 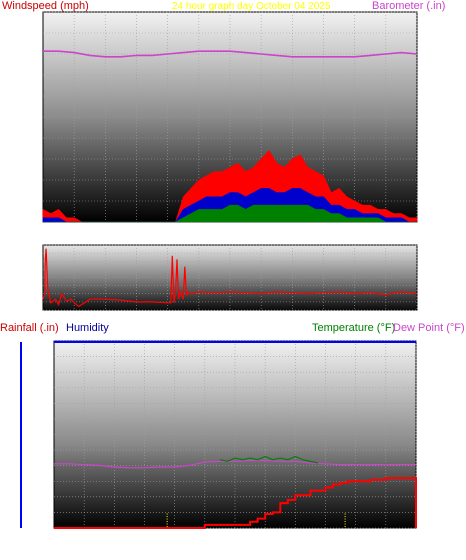 I want to click on humidity-axis-label: Humidity, so click(x=87, y=328).